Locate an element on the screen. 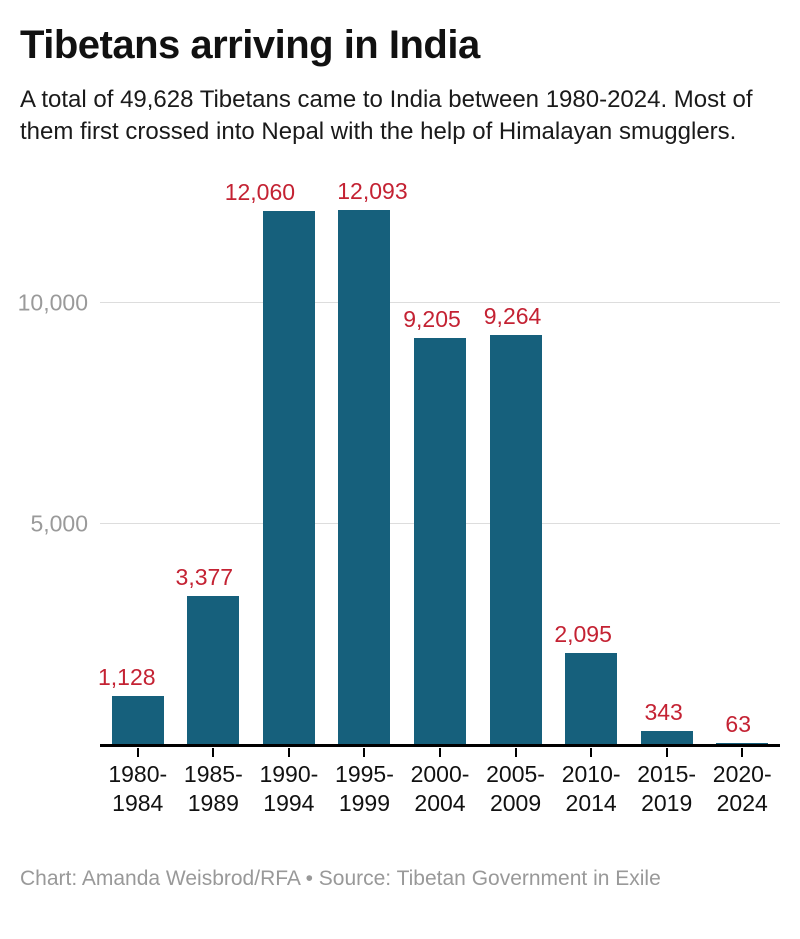 The width and height of the screenshot is (800, 939). y-axis-tick-label: 10,000 is located at coordinates (52, 302).